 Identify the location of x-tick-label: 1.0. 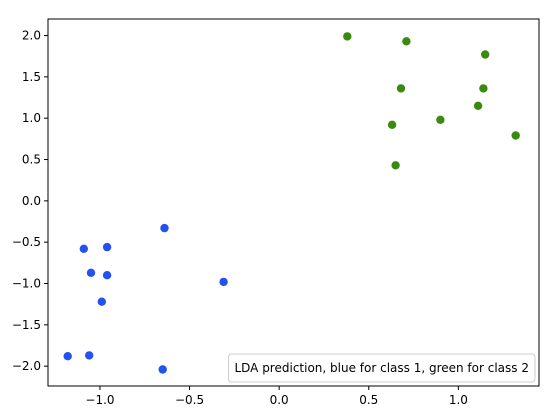
(458, 400).